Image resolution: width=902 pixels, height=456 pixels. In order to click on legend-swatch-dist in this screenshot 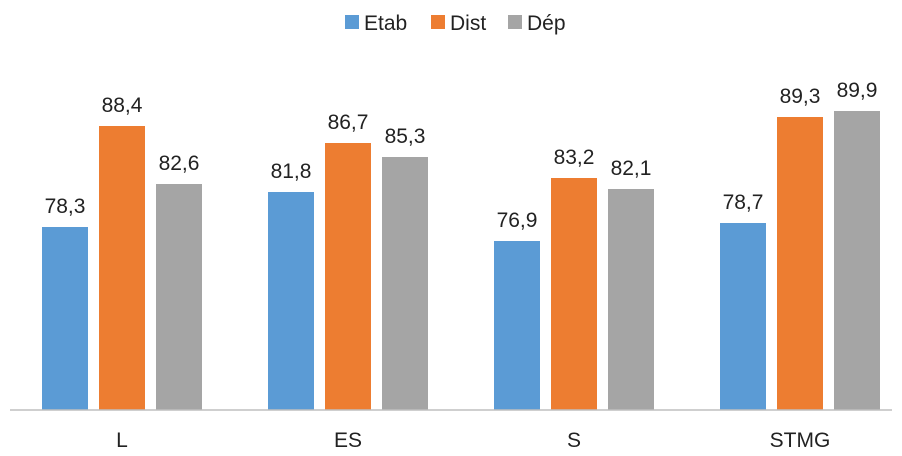, I will do `click(438, 22)`.